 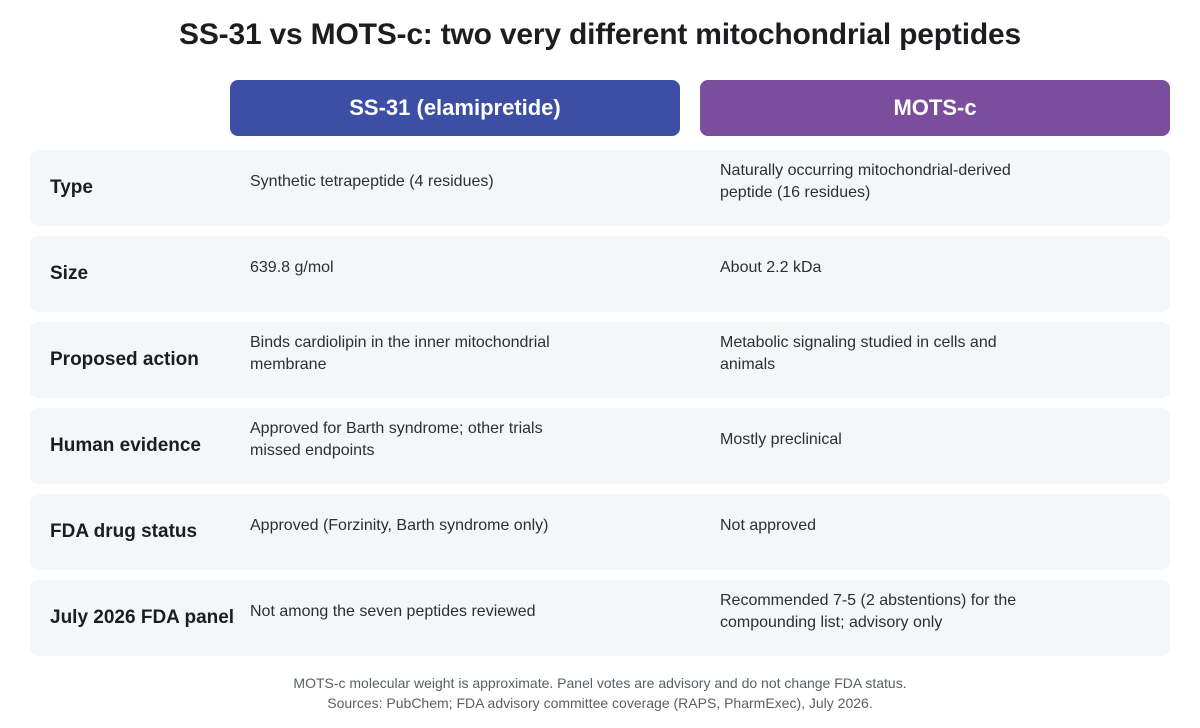 What do you see at coordinates (393, 611) in the screenshot?
I see `ss31-cell: Not among the seven peptides reviewed` at bounding box center [393, 611].